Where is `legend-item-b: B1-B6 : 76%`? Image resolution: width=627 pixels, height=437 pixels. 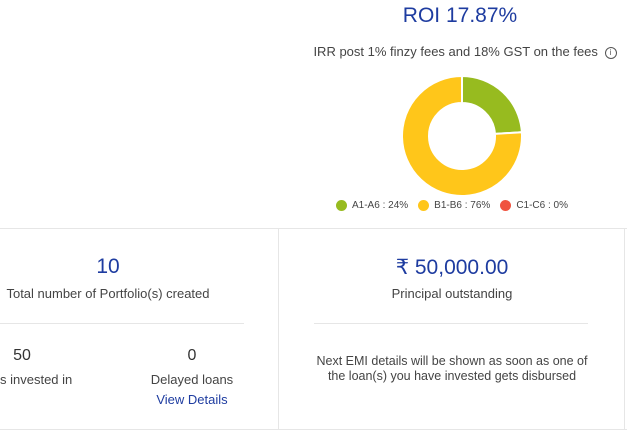
legend-item-b: B1-B6 : 76% is located at coordinates (454, 205).